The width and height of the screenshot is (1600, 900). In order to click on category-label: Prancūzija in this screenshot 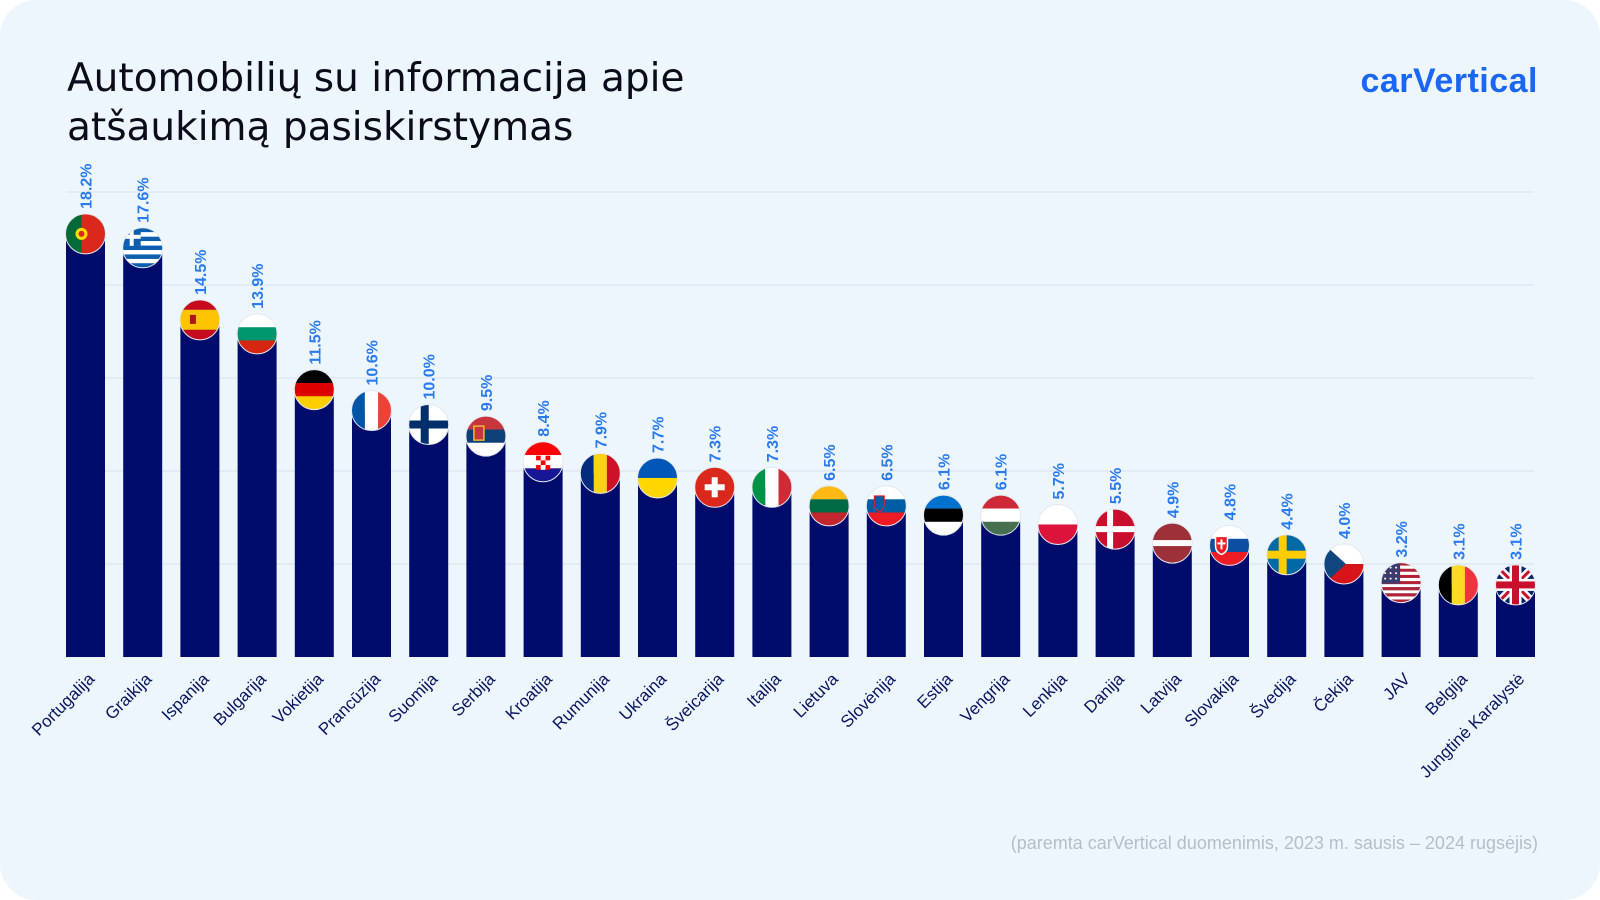, I will do `click(350, 704)`.